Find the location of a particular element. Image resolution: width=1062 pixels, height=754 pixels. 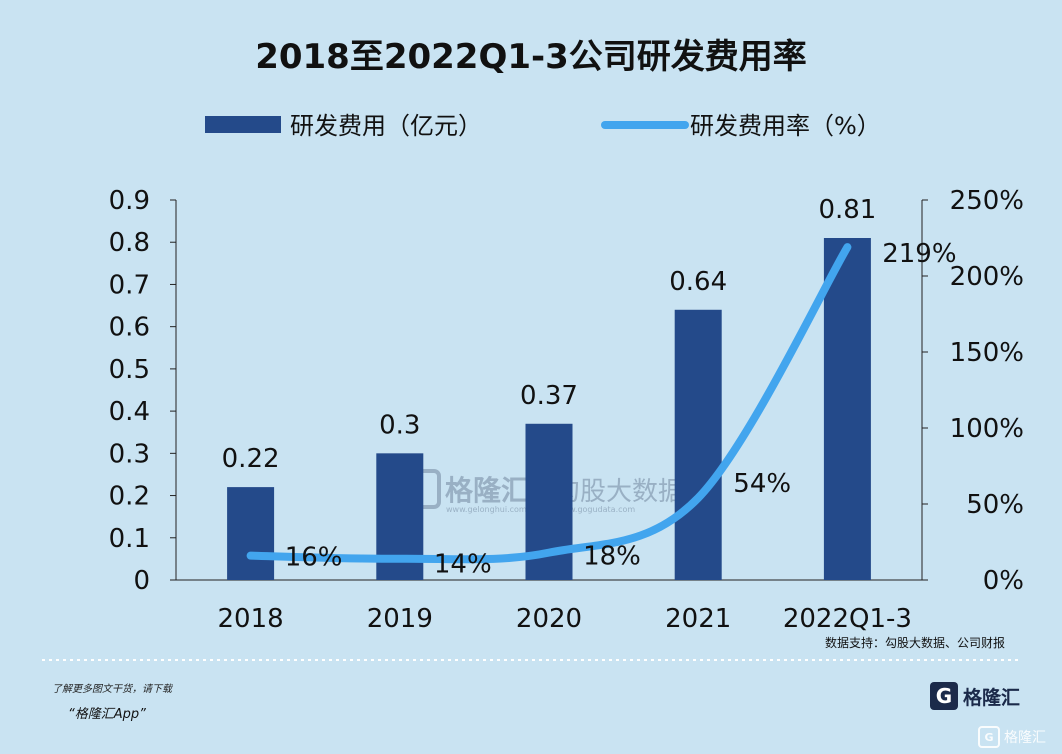

rate-value-label: 18% is located at coordinates (612, 557).